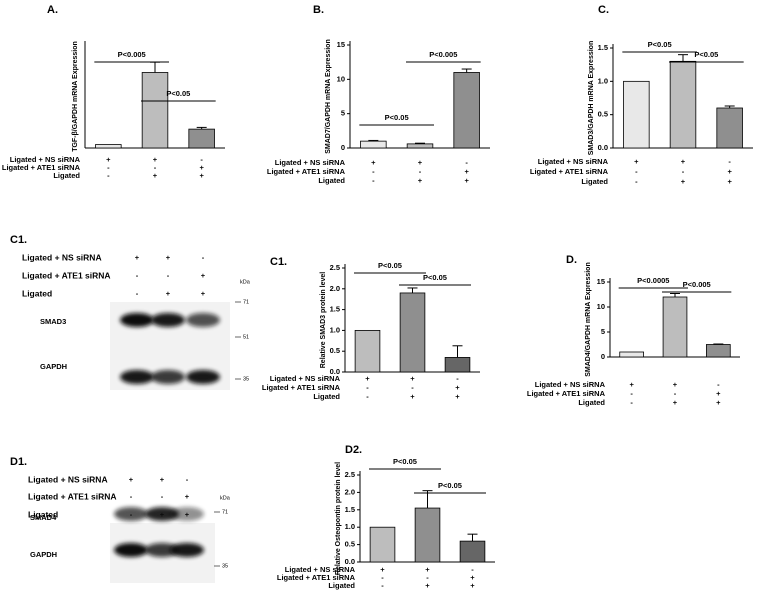  What do you see at coordinates (343, 147) in the screenshot?
I see `y-tick-label: 0` at bounding box center [343, 147].